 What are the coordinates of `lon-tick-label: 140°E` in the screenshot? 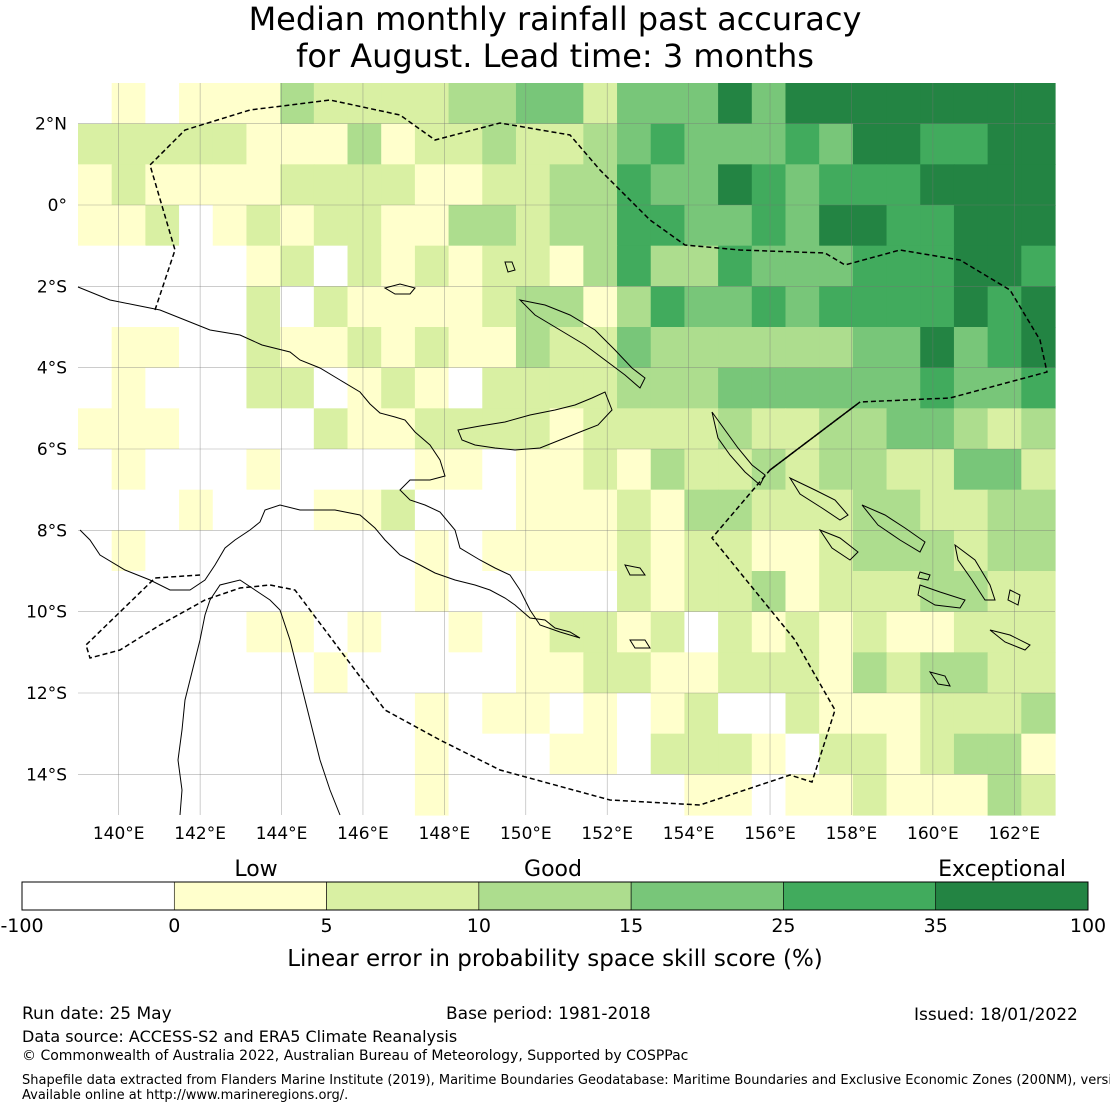 It's located at (119, 834).